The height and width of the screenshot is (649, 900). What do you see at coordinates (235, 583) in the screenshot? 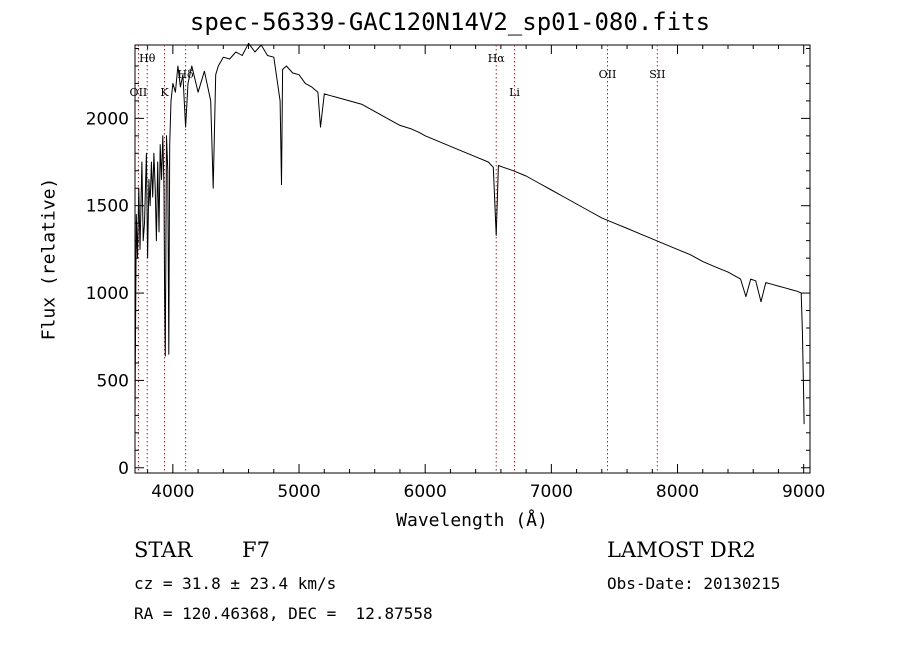
I see `redshift-velocity: cz = 31.8 ± 23.4 km/s` at bounding box center [235, 583].